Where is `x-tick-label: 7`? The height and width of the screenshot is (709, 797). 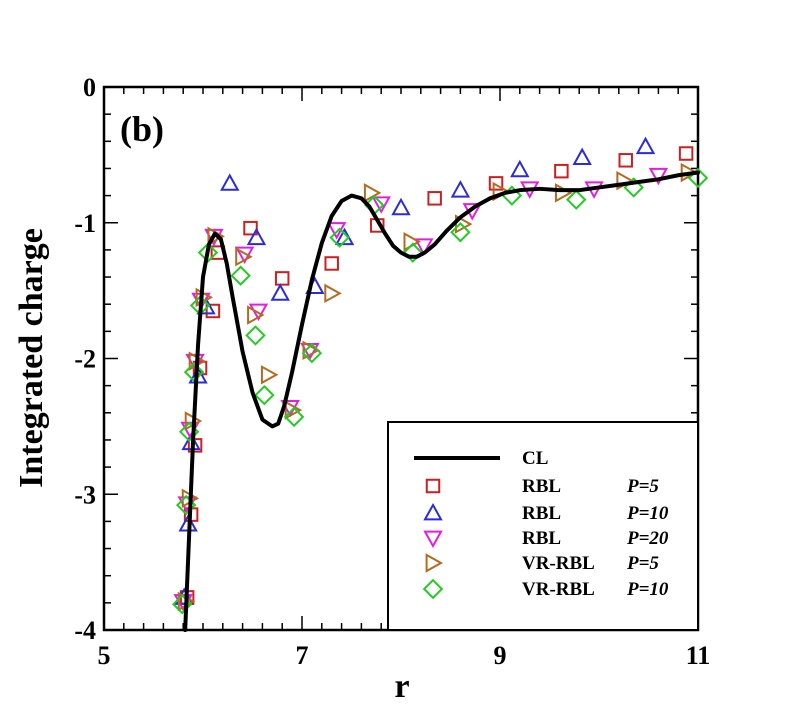
x-tick-label: 7 is located at coordinates (302, 655).